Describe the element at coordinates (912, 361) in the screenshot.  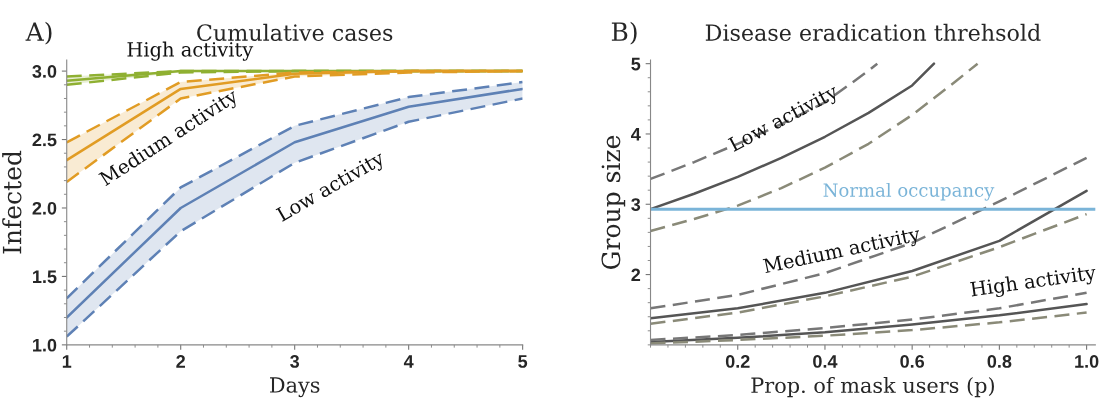
I see `x-tick-label: 0.6` at that location.